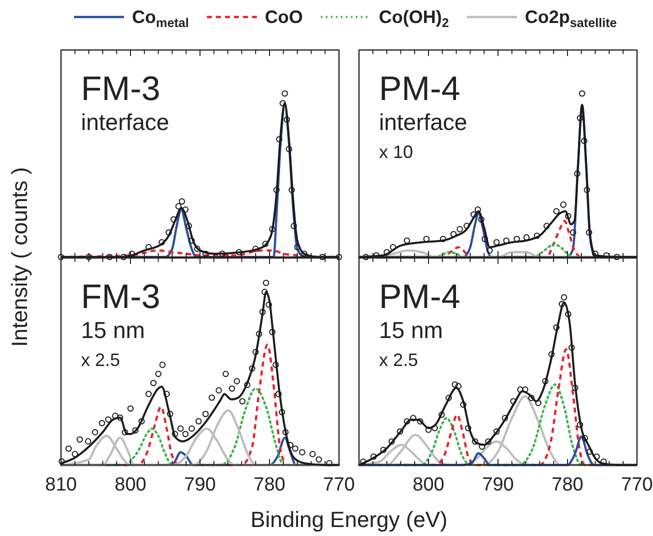 The image size is (653, 536). What do you see at coordinates (349, 519) in the screenshot?
I see `x-axis-title: Binding Energy (eV)` at bounding box center [349, 519].